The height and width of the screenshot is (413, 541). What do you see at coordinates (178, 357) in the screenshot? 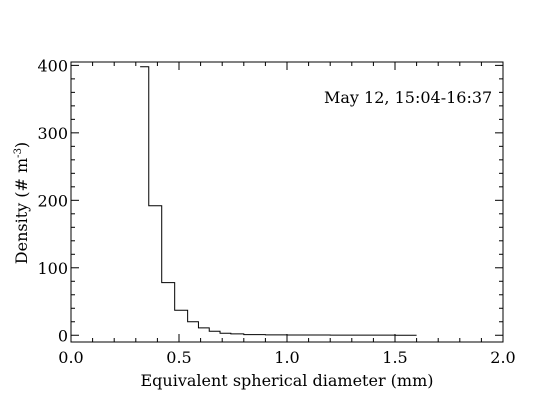
I see `x-tick-label: 0.5` at bounding box center [178, 357].